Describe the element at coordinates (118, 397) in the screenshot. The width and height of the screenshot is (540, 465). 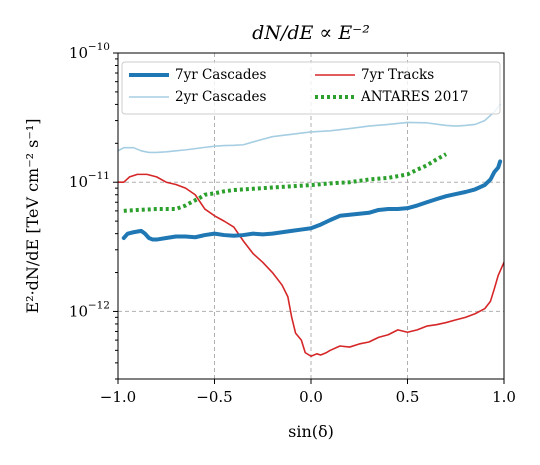
I see `x-tick-label: −1.0` at that location.